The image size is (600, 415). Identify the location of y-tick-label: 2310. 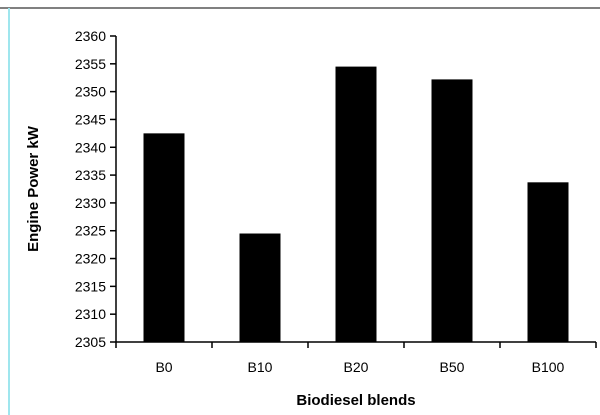
(90, 314).